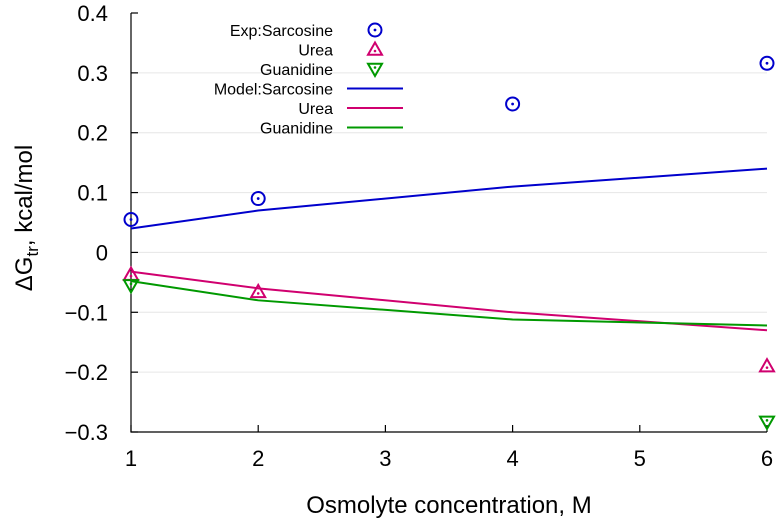 The height and width of the screenshot is (527, 779). Describe the element at coordinates (32, 251) in the screenshot. I see `y-axis-title-sub: tr` at that location.